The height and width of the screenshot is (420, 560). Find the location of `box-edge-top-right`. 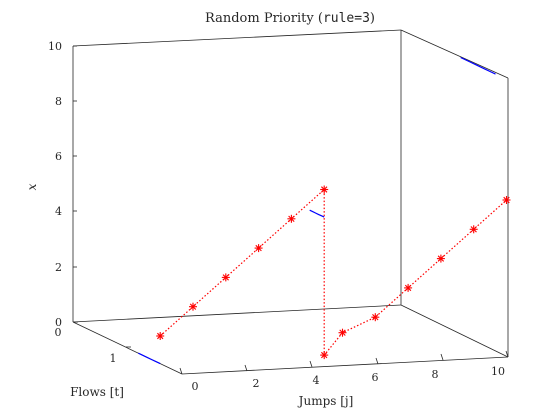

box-edge-top-right is located at coordinates (454, 54).